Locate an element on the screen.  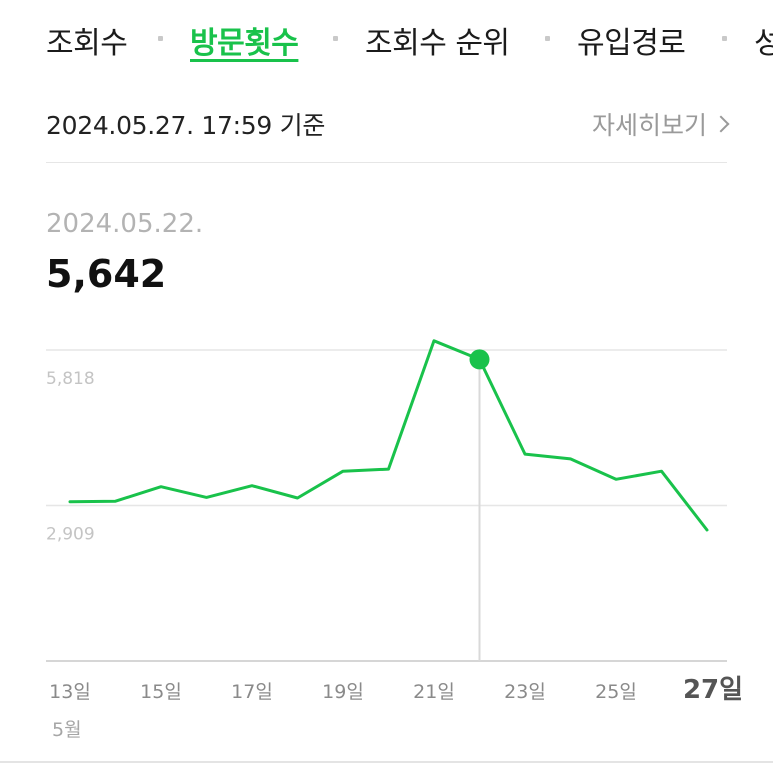
timestamp: 2024.05.27. 17:59 기준 is located at coordinates (186, 125).